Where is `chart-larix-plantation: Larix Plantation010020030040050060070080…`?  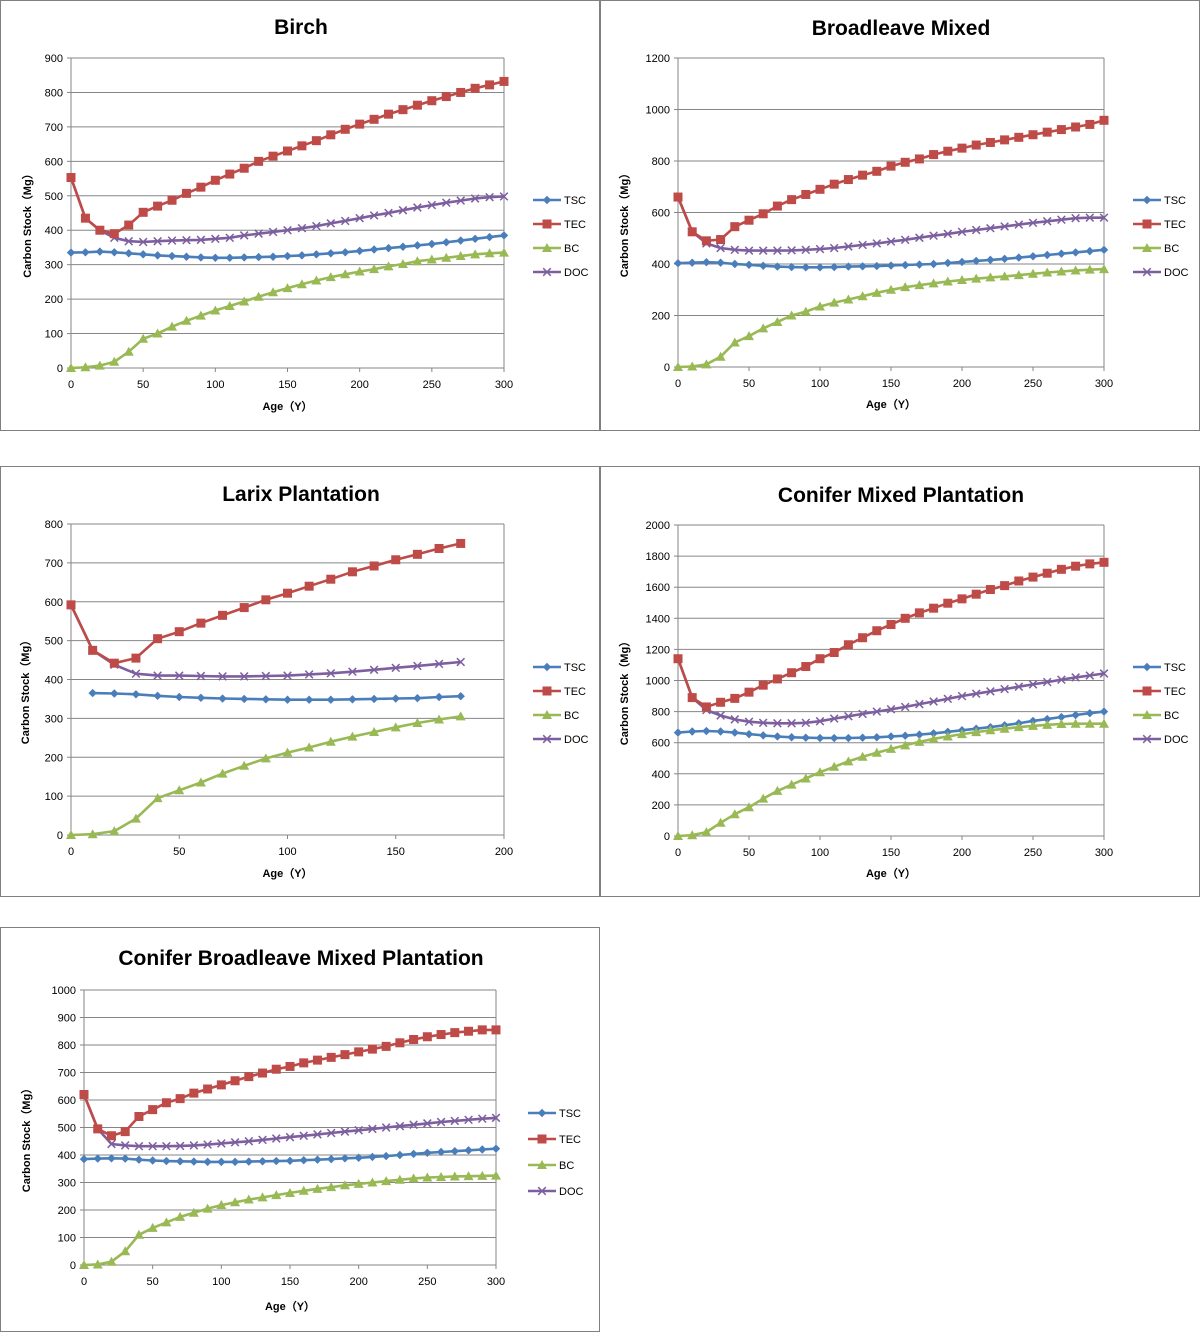 chart-larix-plantation: Larix Plantation010020030040050060070080… is located at coordinates (304, 681).